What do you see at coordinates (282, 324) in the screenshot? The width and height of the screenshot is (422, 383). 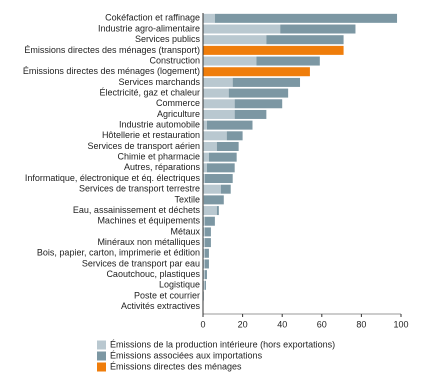 I see `x-tick-label: 40` at bounding box center [282, 324].